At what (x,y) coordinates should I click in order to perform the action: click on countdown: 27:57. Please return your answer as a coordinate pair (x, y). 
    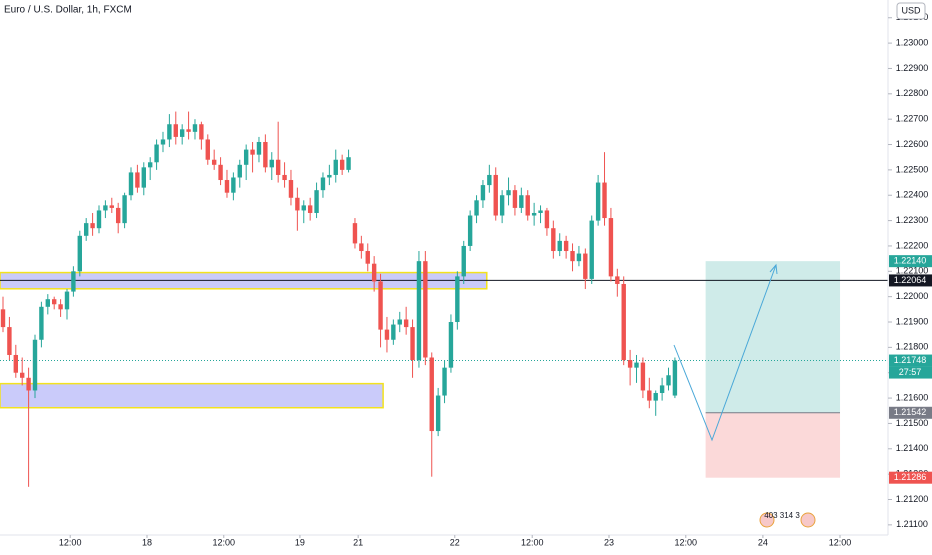
    Looking at the image, I should click on (910, 372).